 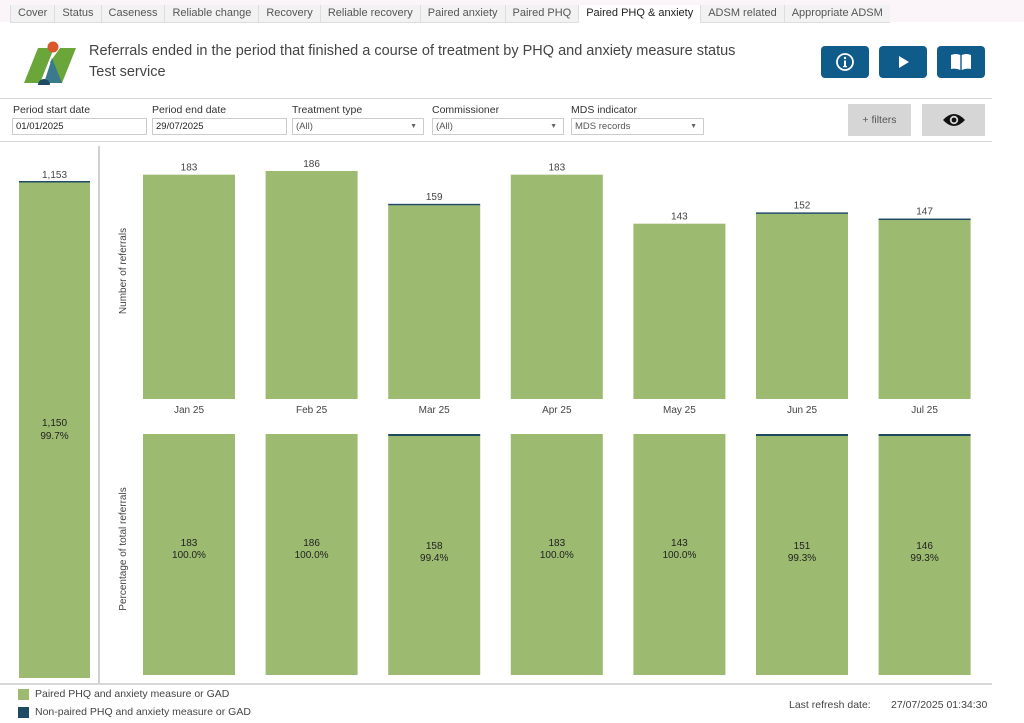 What do you see at coordinates (924, 546) in the screenshot?
I see `pct-bar-count-label: 146` at bounding box center [924, 546].